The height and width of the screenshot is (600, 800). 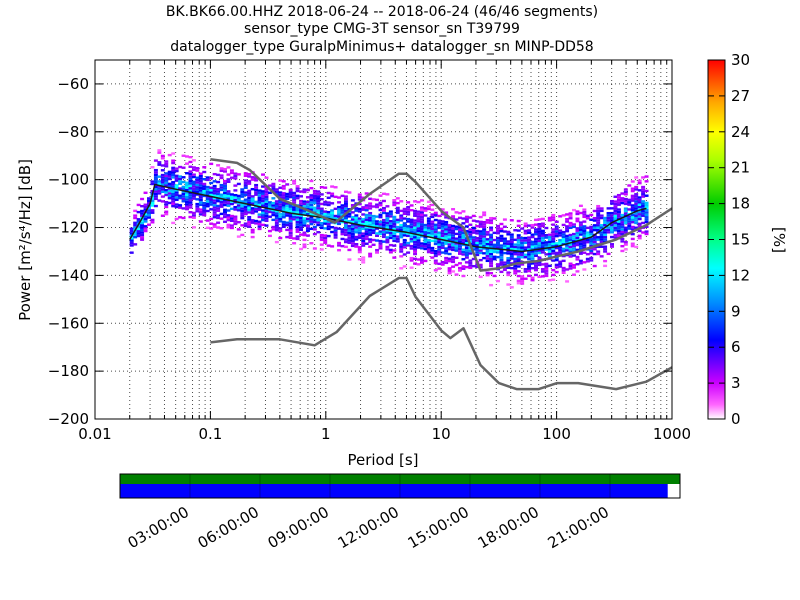 What do you see at coordinates (508, 527) in the screenshot?
I see `timeline-tick-label: 18:00:00` at bounding box center [508, 527].